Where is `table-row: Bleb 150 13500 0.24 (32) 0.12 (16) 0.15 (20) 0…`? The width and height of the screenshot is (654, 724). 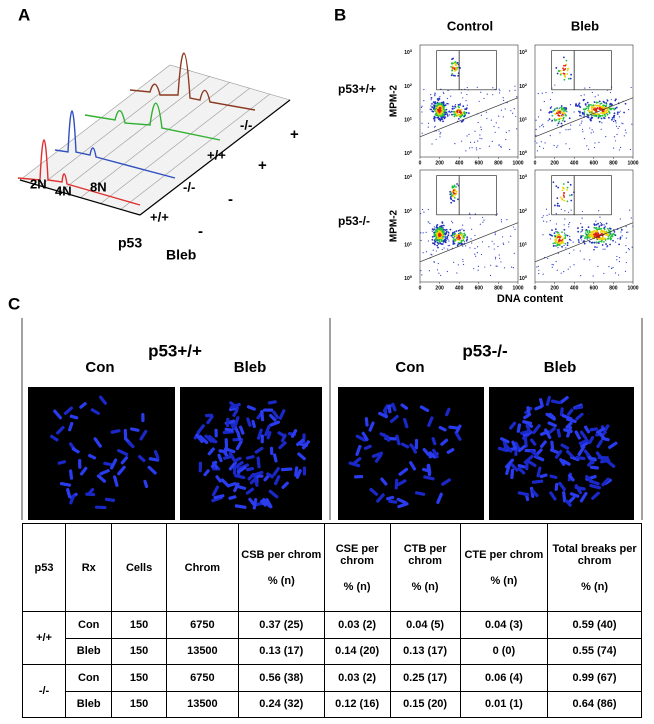 table-row: Bleb 150 13500 0.24 (32) 0.12 (16) 0.15 (20) 0… is located at coordinates (332, 704).